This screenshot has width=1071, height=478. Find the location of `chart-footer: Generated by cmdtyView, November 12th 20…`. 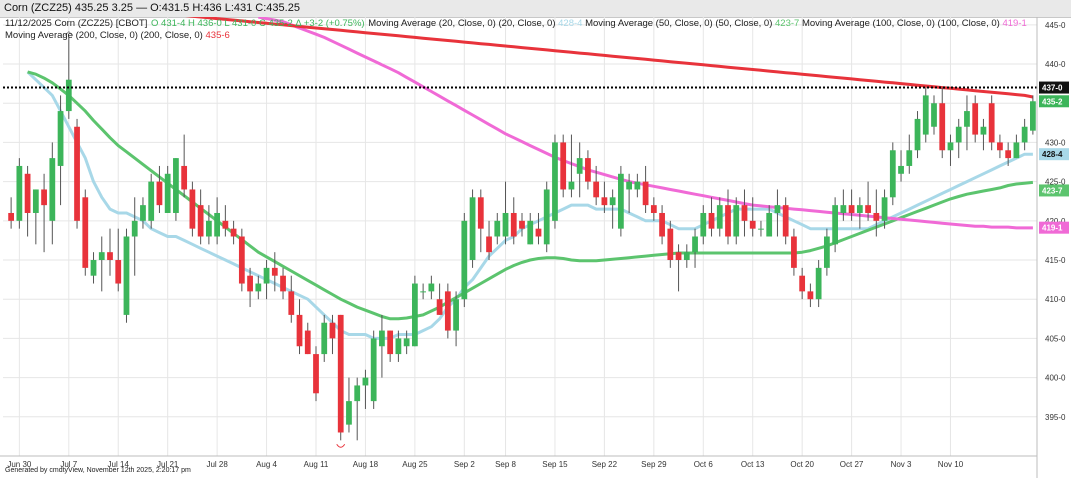

chart-footer: Generated by cmdtyView, November 12th 20… is located at coordinates (98, 470).